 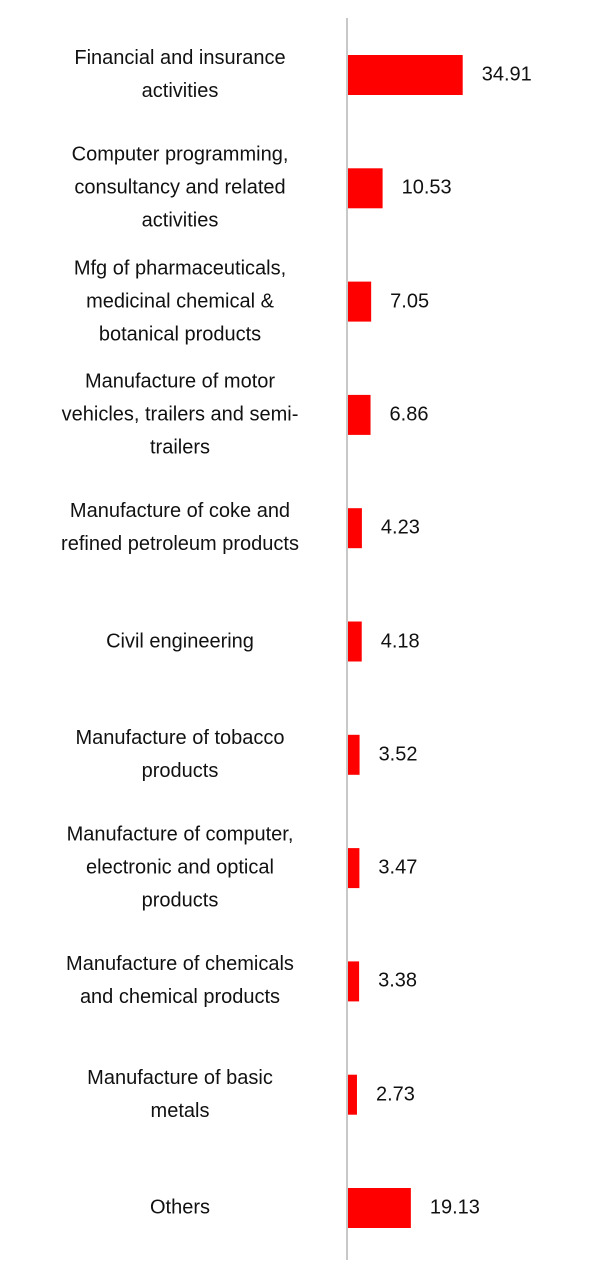 What do you see at coordinates (180, 381) in the screenshot?
I see `category-label-line: Manufacture of motor` at bounding box center [180, 381].